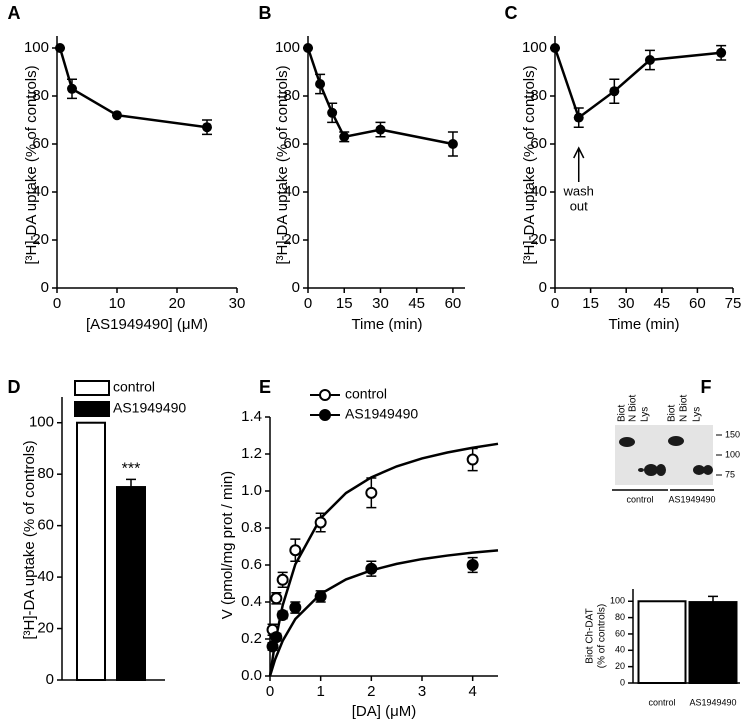  What do you see at coordinates (177, 303) in the screenshot?
I see `x-tick-label: 20` at bounding box center [177, 303].